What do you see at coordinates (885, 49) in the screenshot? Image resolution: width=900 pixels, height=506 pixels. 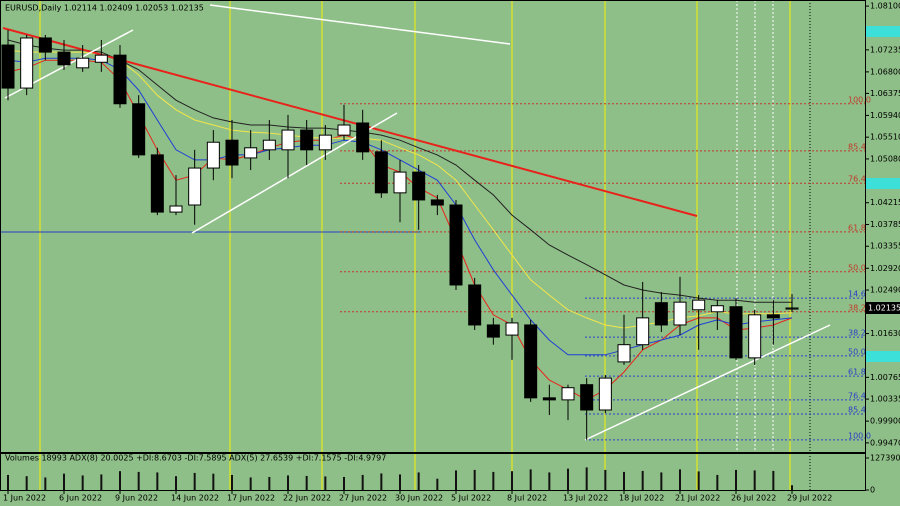 I see `y-tick-label: 1.07235` at bounding box center [885, 49].